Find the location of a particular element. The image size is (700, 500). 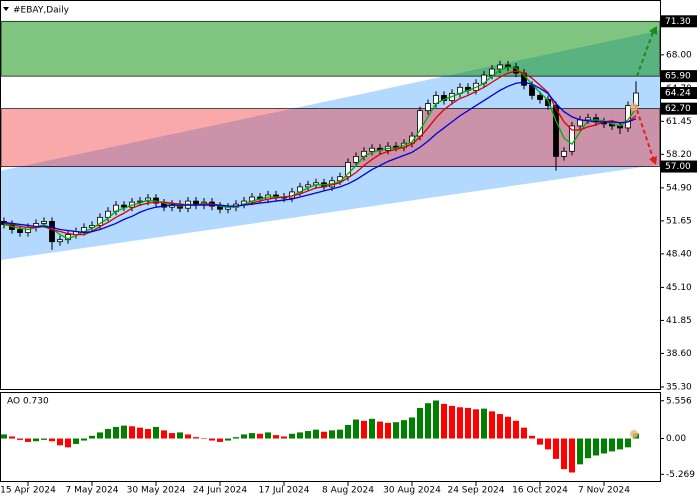

y-tick-label: 48.40 is located at coordinates (679, 254).